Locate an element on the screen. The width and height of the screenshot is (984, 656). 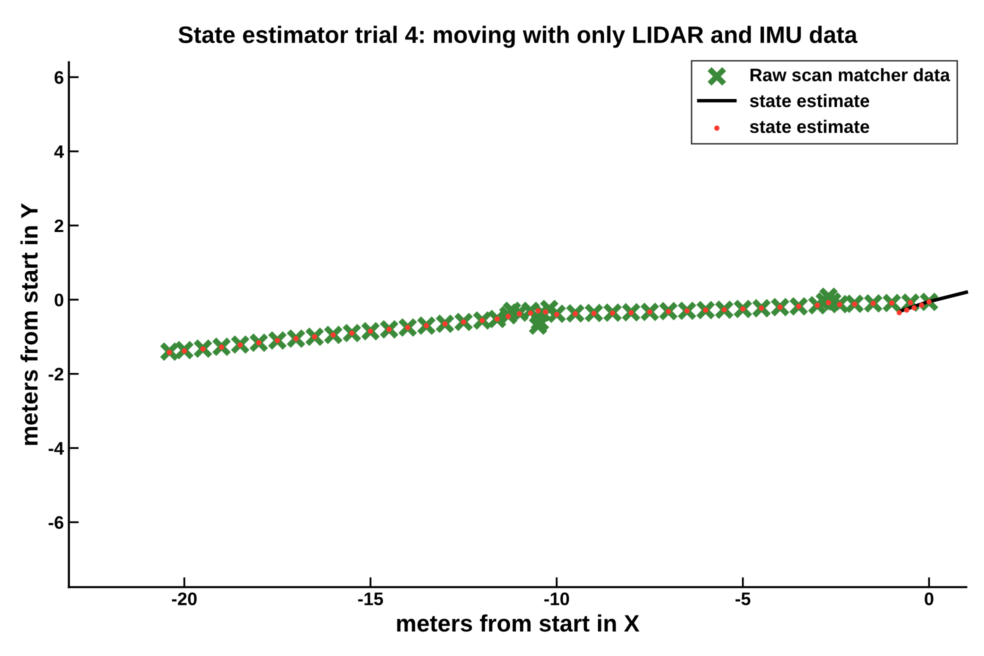
x-tick-label: 0 is located at coordinates (929, 599).